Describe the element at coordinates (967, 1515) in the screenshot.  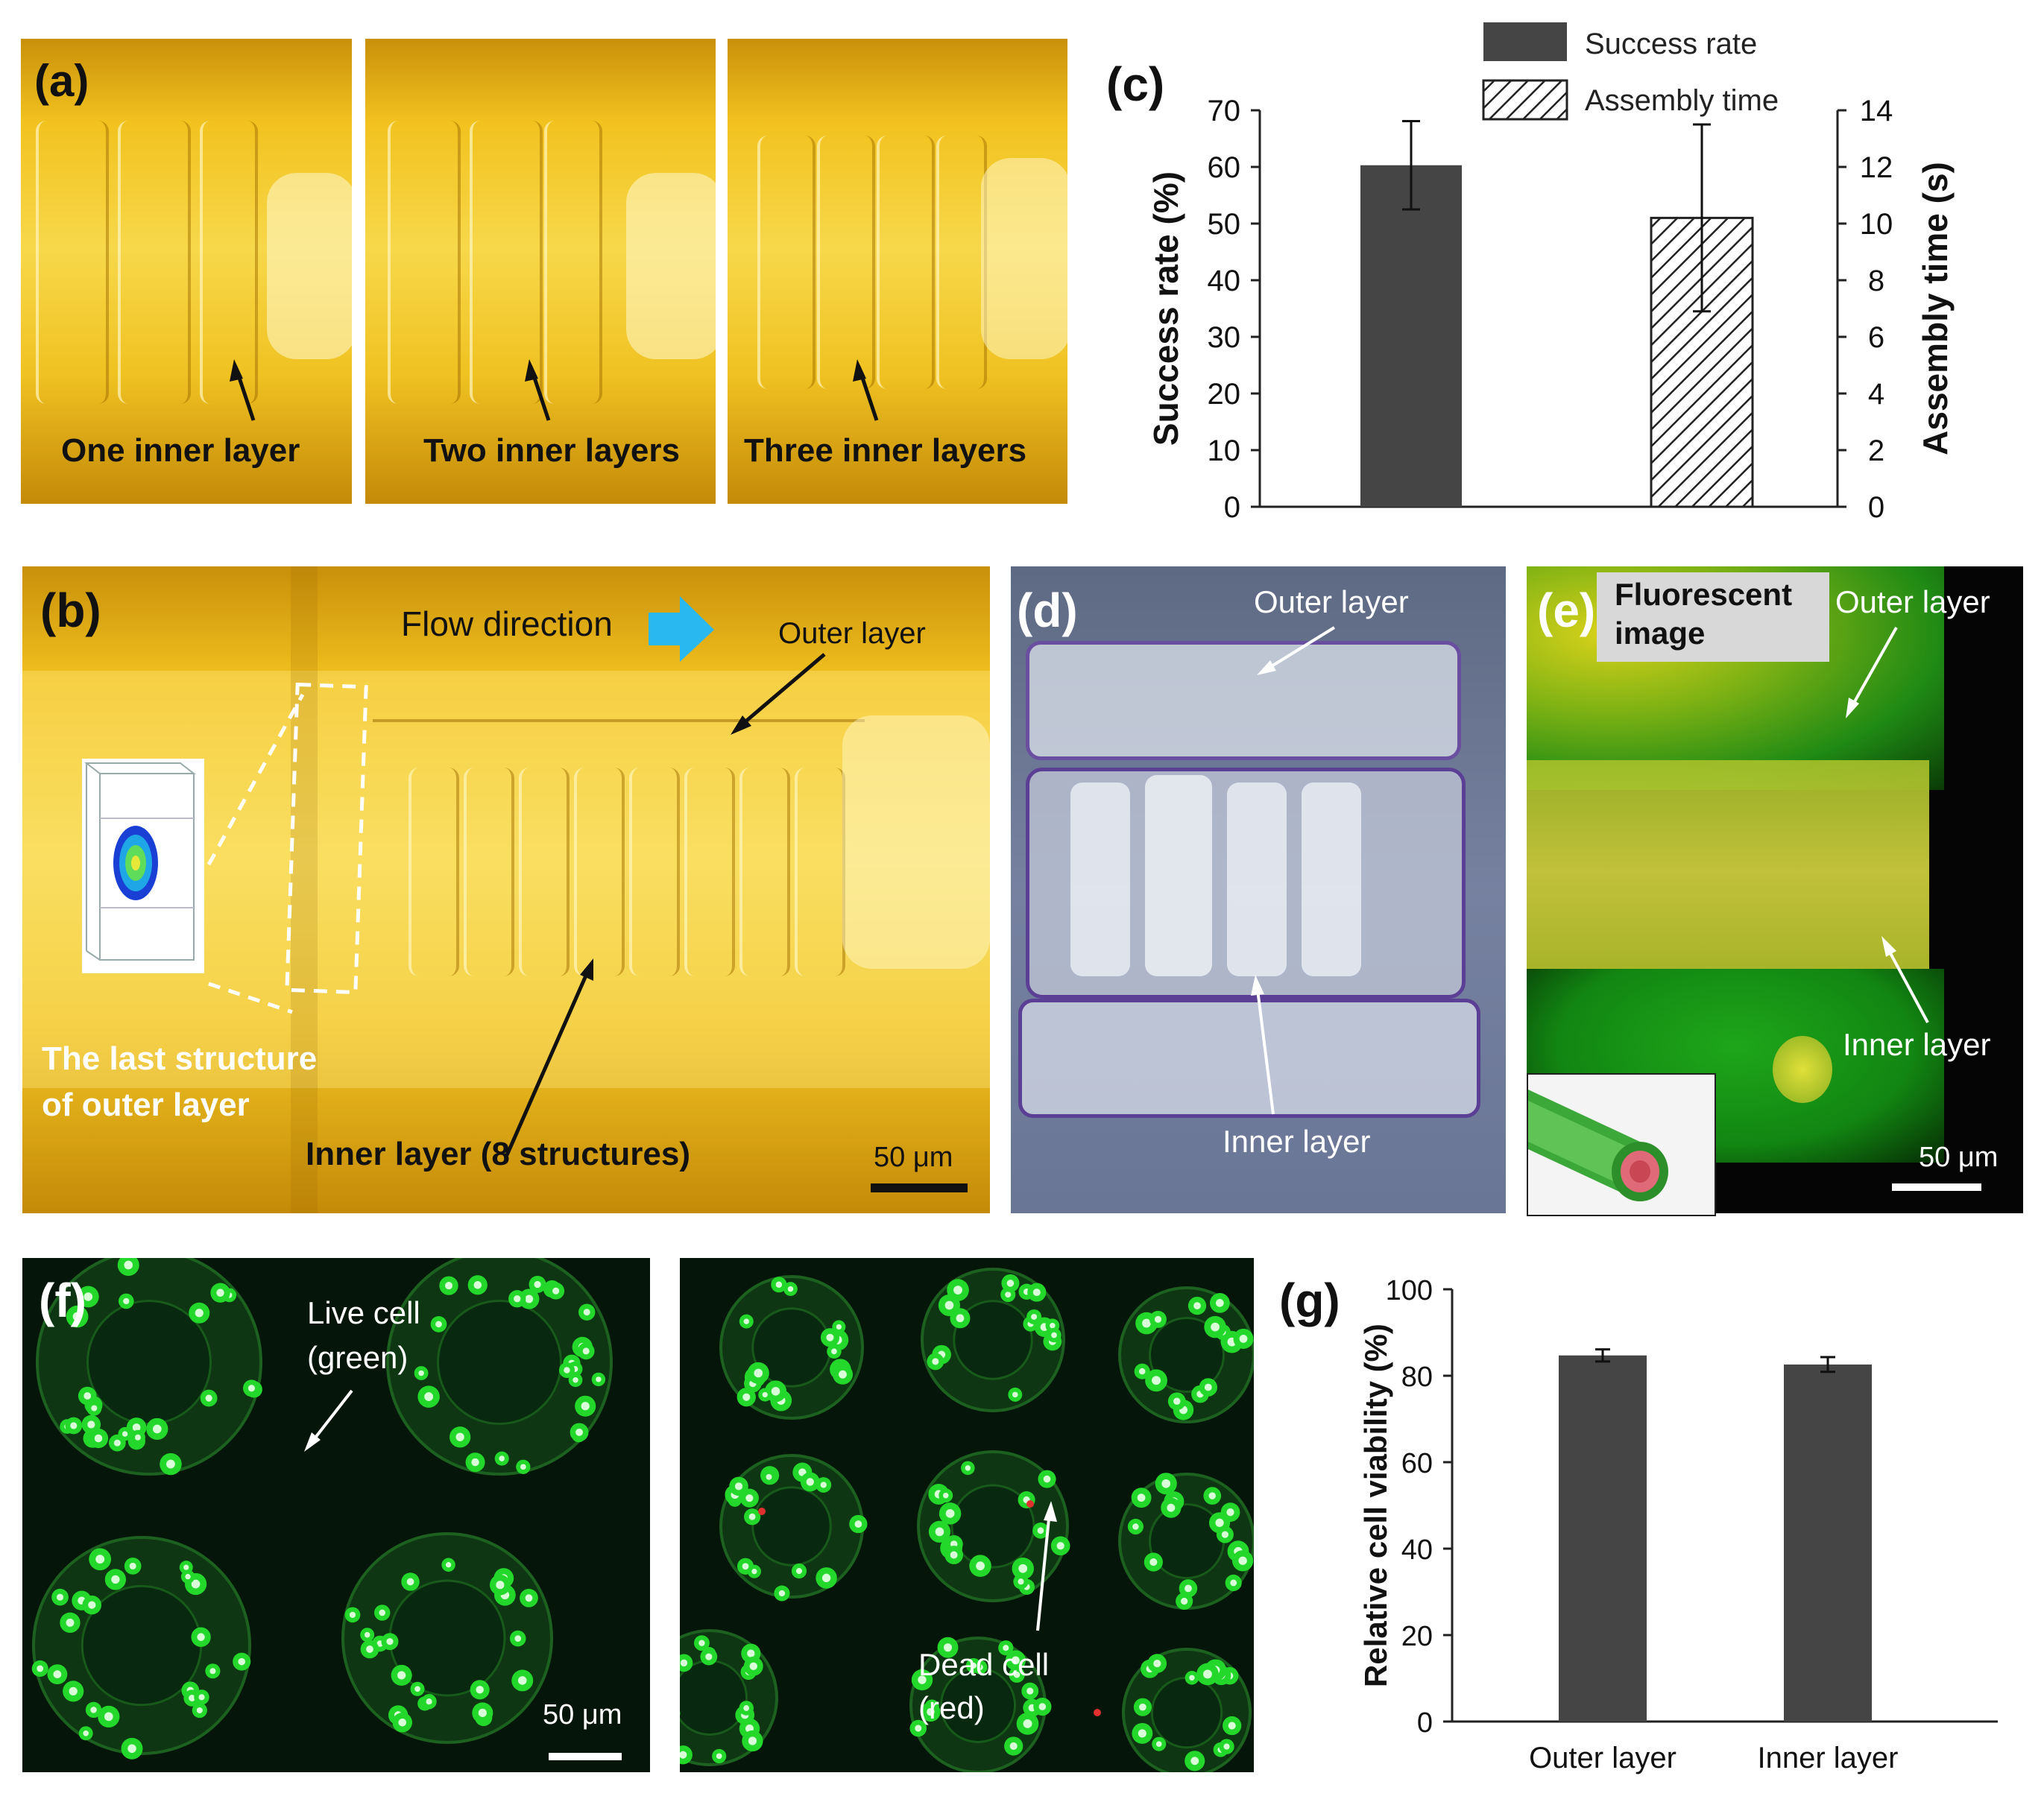
I see `panel-f-image-right` at that location.